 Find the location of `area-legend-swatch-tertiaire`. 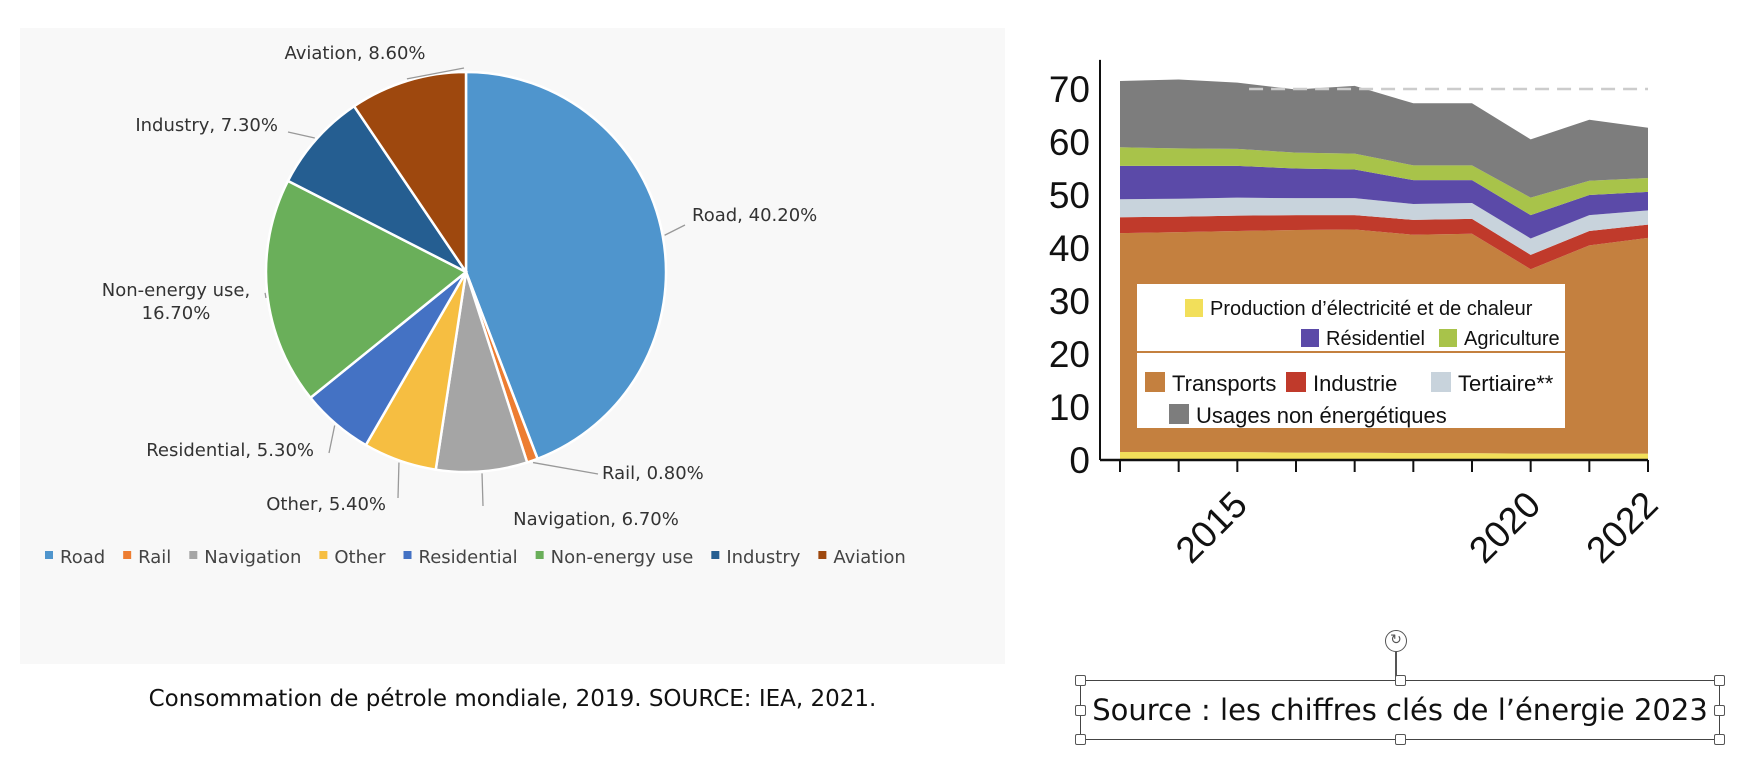

area-legend-swatch-tertiaire is located at coordinates (1441, 382).